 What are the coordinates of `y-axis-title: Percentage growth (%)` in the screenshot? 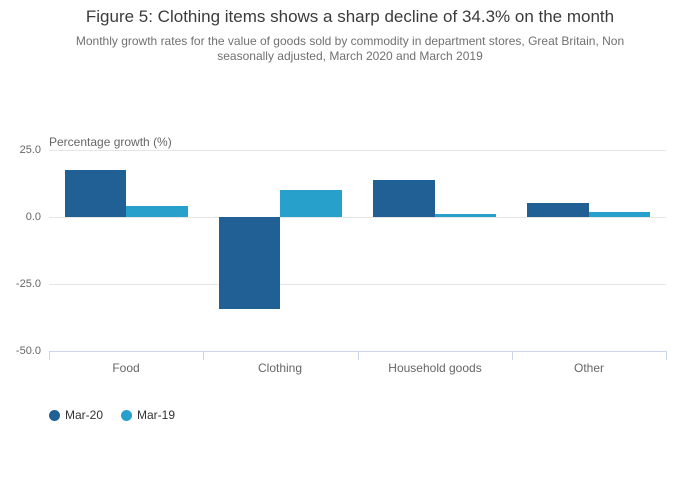 It's located at (110, 142).